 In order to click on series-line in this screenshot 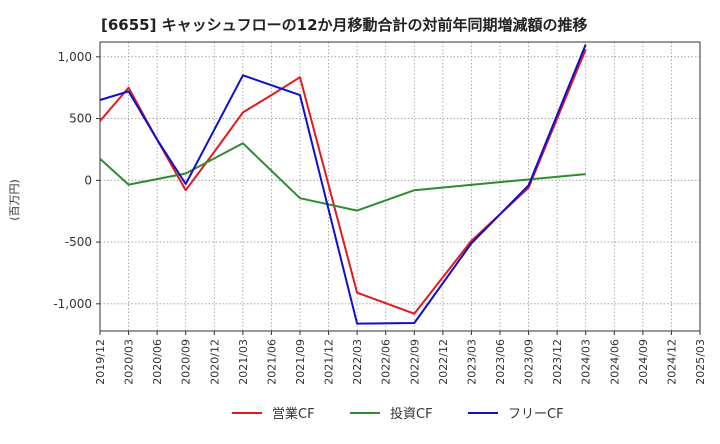, I will do `click(342, 177)`.